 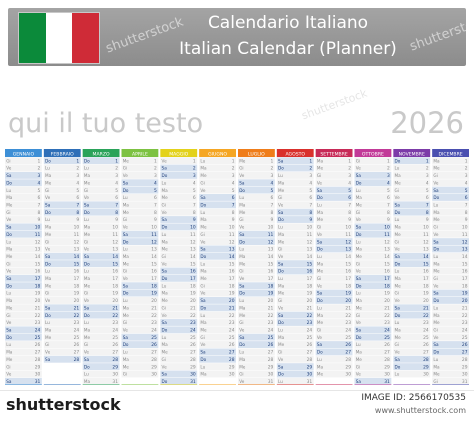 What do you see at coordinates (193, 257) in the screenshot?
I see `day-number: 14` at bounding box center [193, 257].